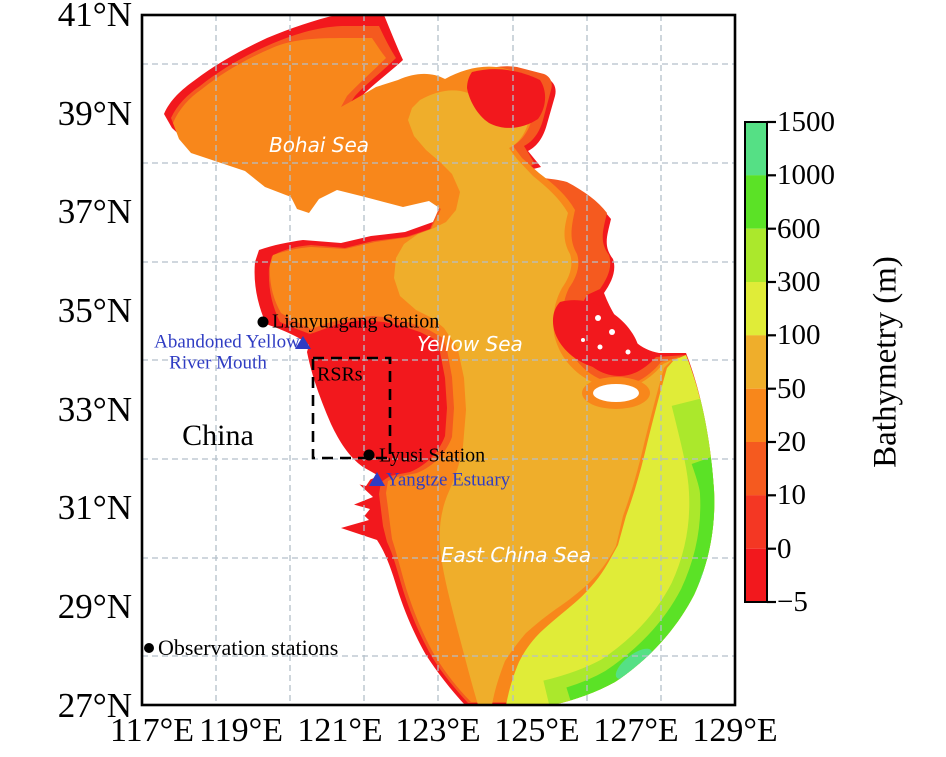 This screenshot has height=757, width=946. I want to click on cbar-tick-m5: −5, so click(792, 602).